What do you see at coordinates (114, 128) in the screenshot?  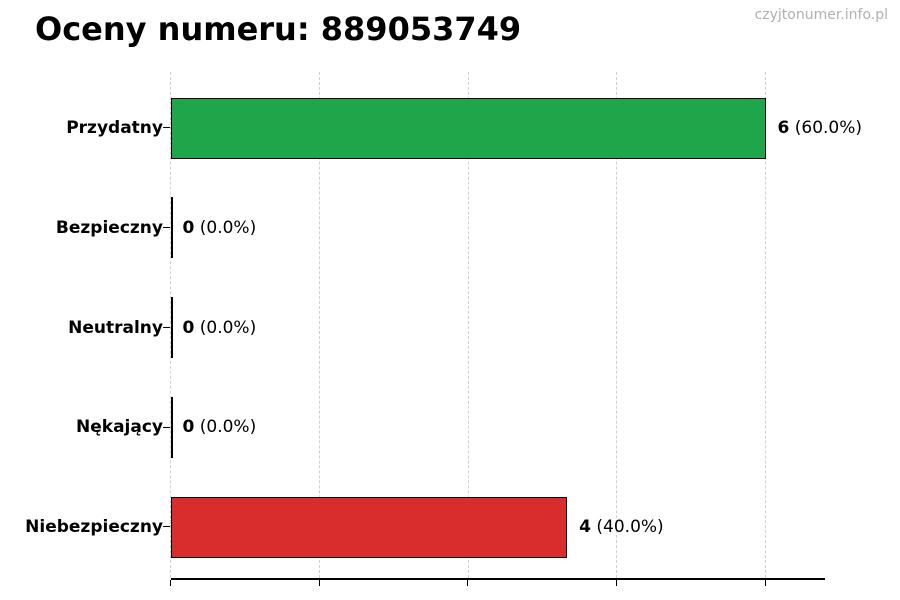 I see `category-label: Przydatny` at bounding box center [114, 128].